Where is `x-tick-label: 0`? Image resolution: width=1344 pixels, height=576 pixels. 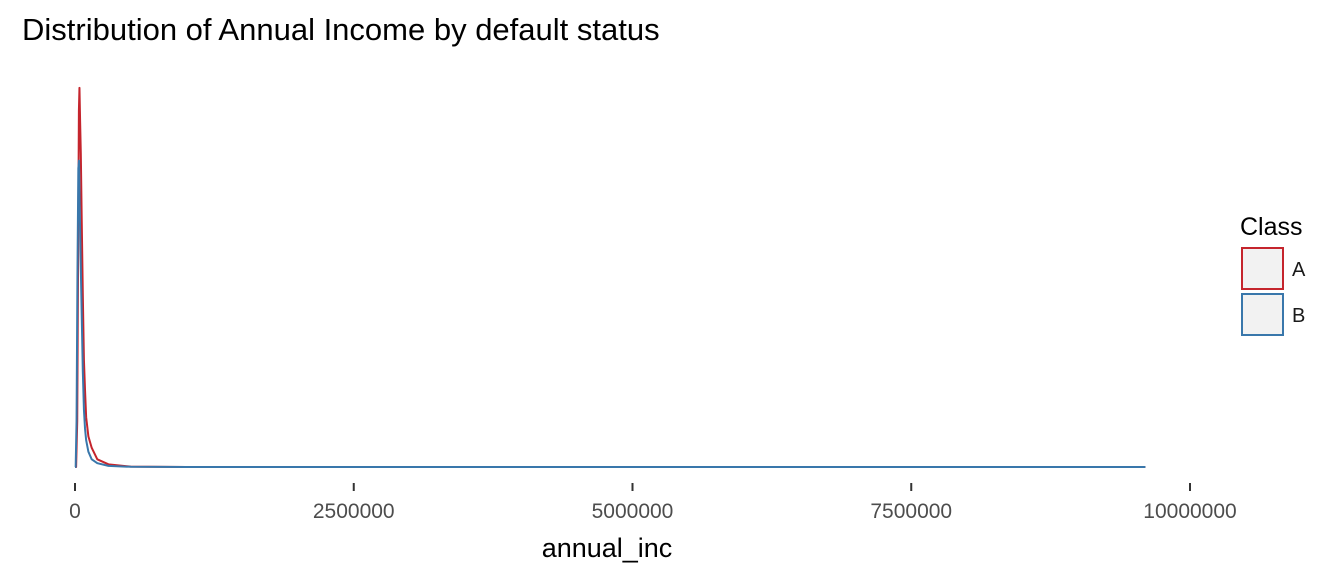 x-tick-label: 0 is located at coordinates (75, 511).